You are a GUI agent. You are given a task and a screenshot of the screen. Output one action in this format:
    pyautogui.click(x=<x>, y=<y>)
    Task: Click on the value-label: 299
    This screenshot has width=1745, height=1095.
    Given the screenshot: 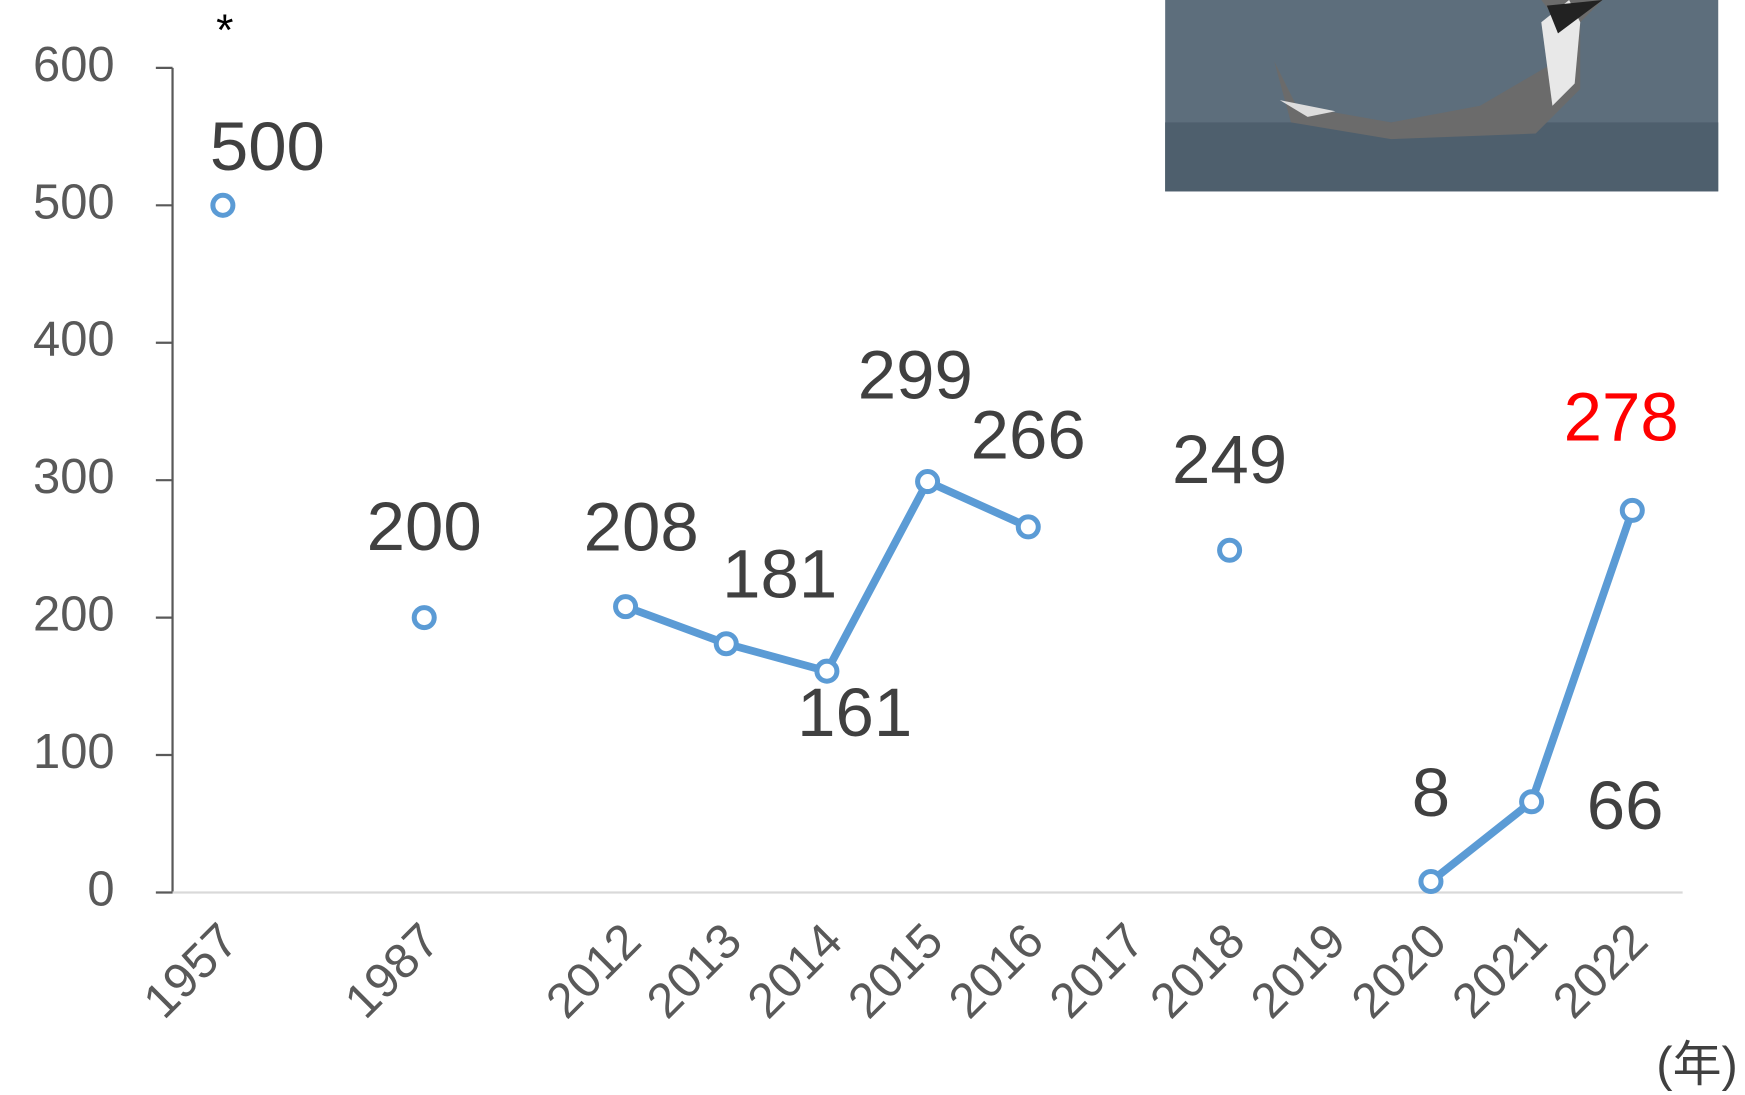 What is the action you would take?
    pyautogui.click(x=915, y=375)
    